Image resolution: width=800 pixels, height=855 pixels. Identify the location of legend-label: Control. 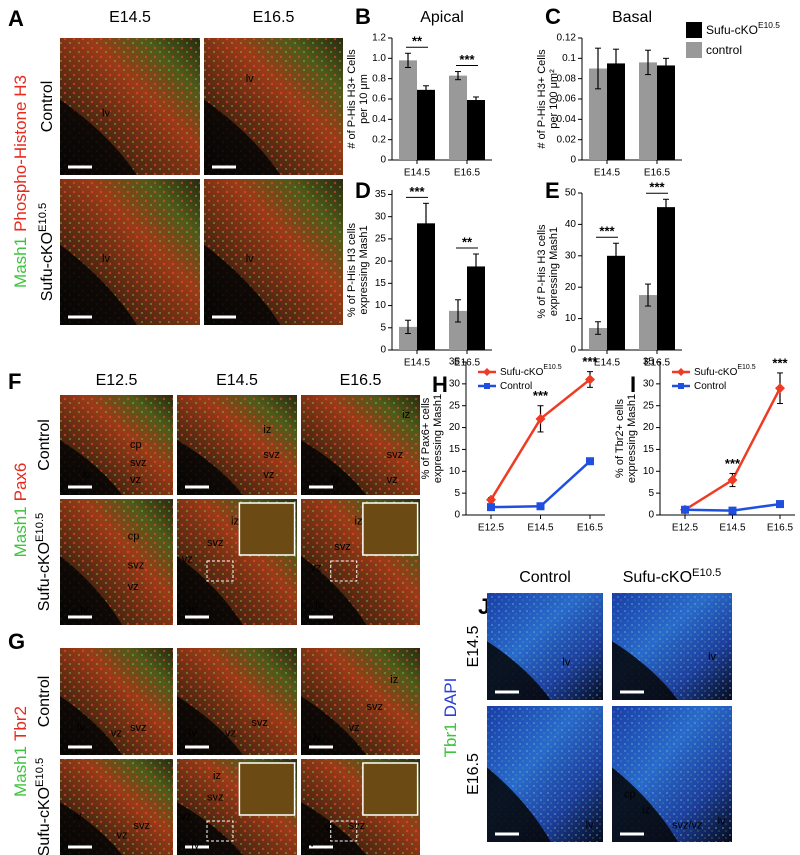
(710, 386).